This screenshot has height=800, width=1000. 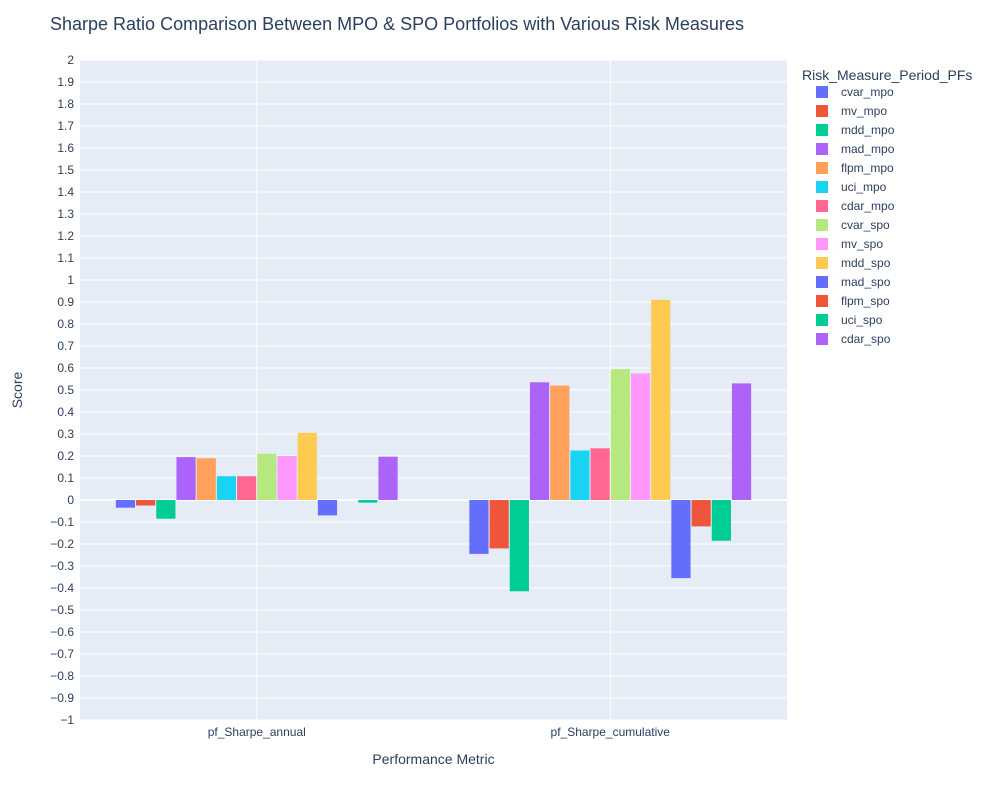 What do you see at coordinates (65, 478) in the screenshot?
I see `y-tick-label: 0.1` at bounding box center [65, 478].